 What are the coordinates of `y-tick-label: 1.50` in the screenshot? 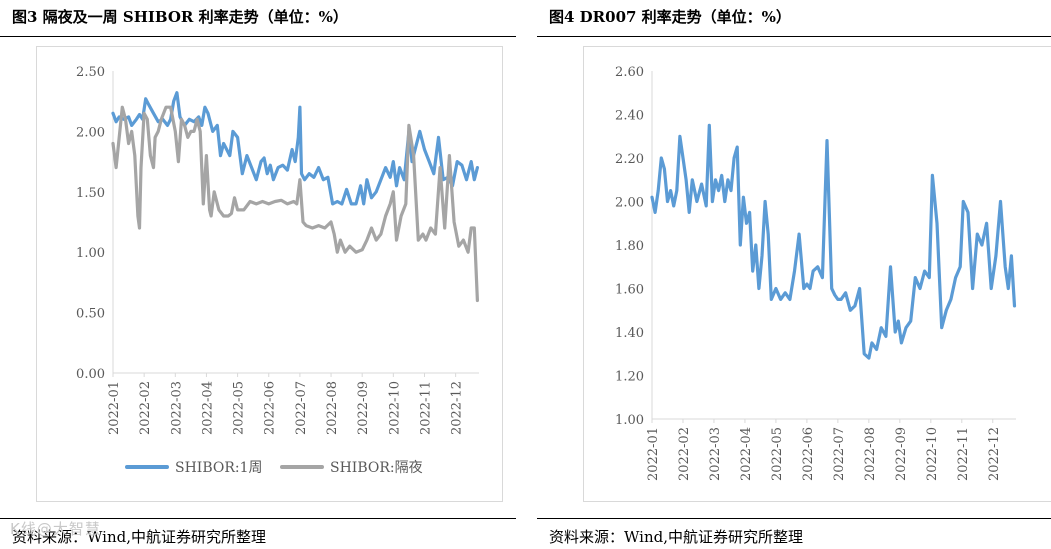 It's located at (90, 193).